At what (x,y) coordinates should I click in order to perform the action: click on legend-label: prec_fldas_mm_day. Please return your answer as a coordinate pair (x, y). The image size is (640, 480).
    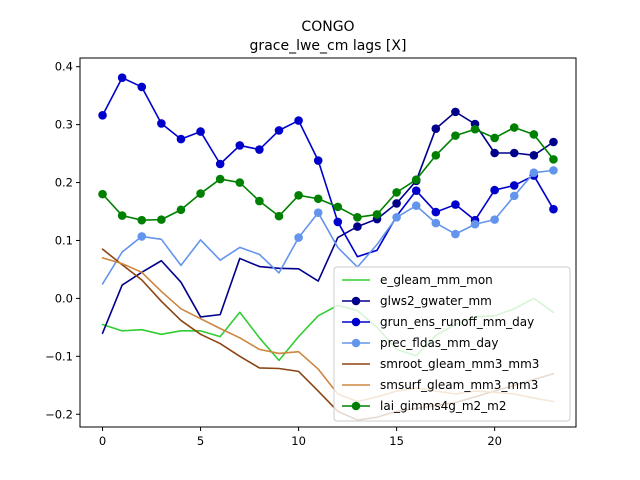
    Looking at the image, I should click on (439, 343).